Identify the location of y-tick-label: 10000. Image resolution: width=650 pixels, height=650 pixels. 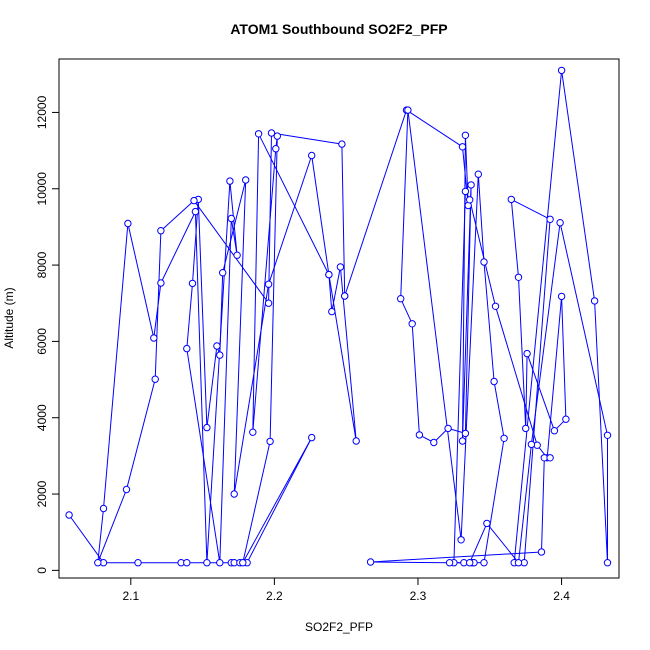
(42, 189).